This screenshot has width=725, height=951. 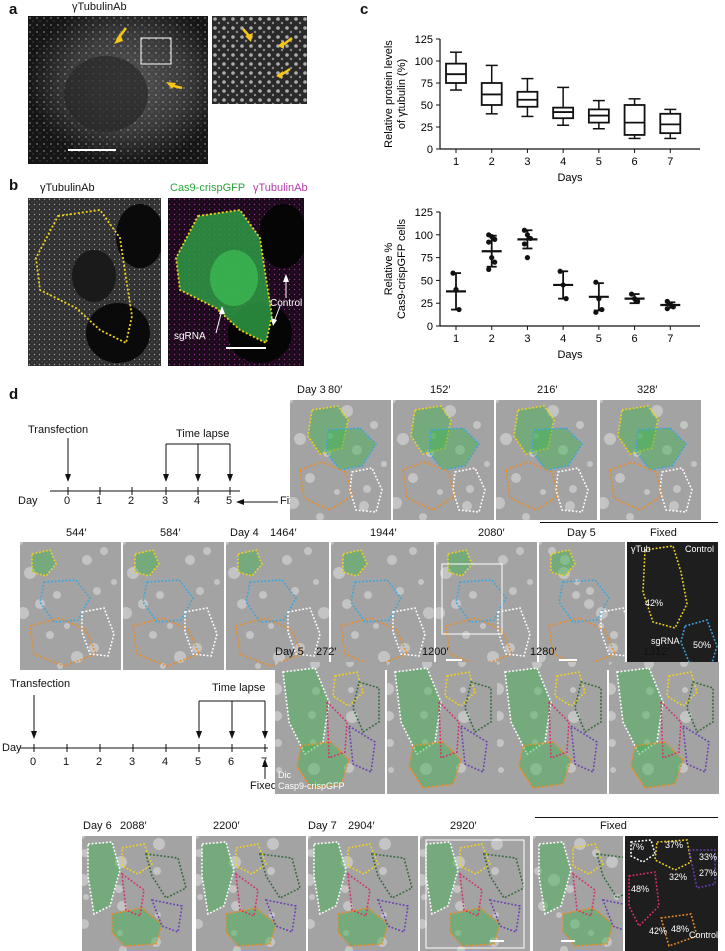 I want to click on x-tick-label: 4, so click(x=563, y=339).